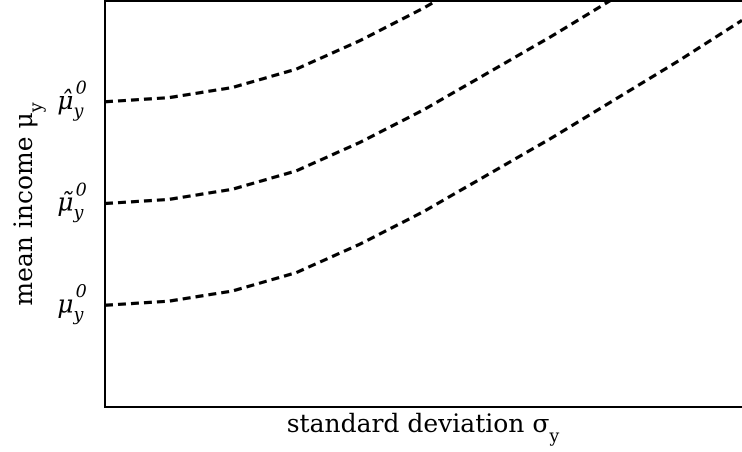  Describe the element at coordinates (71, 303) in the screenshot. I see `y-tick-label: μy0` at that location.